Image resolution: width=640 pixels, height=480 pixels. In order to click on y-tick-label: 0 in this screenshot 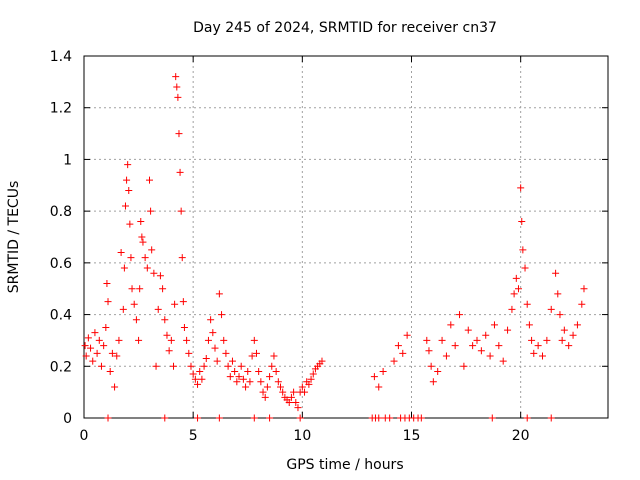, I will do `click(67, 419)`.